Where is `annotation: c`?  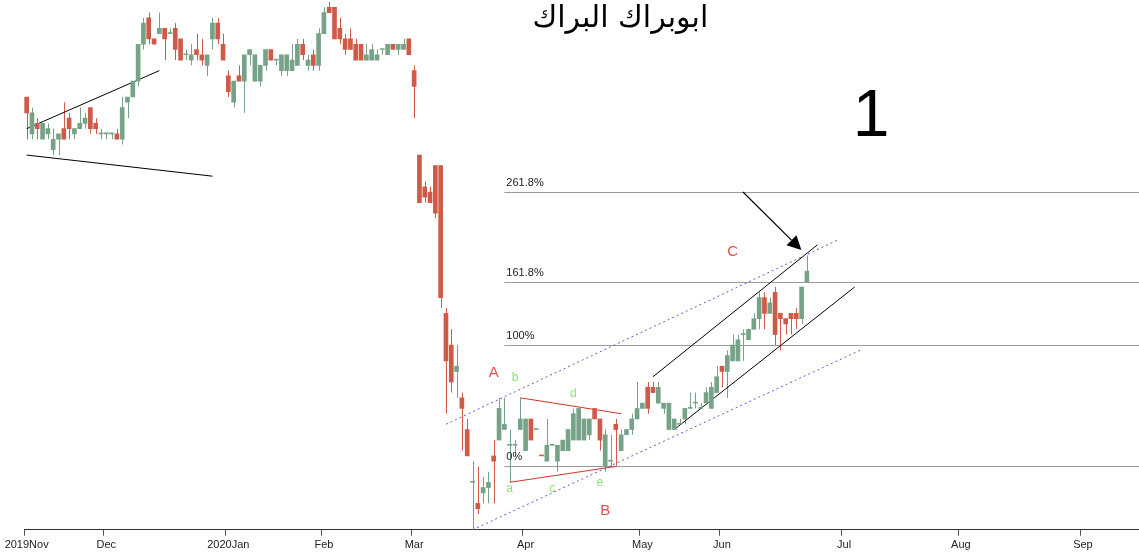
annotation: c is located at coordinates (552, 487).